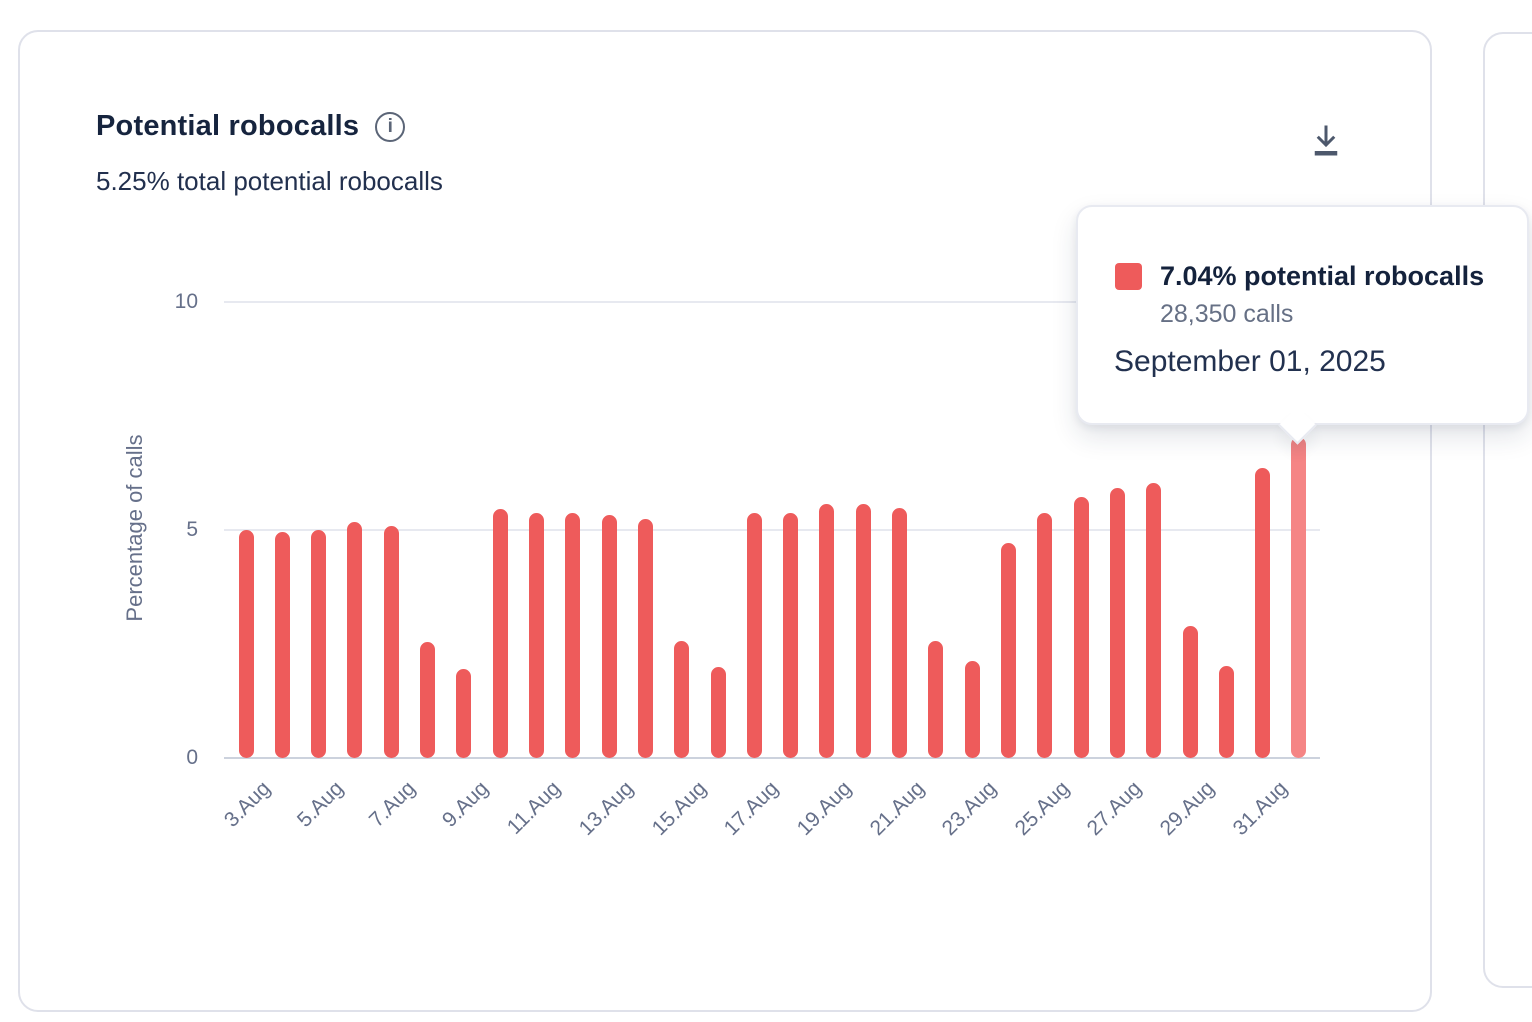  What do you see at coordinates (1507, 510) in the screenshot?
I see `adjacent-card` at bounding box center [1507, 510].